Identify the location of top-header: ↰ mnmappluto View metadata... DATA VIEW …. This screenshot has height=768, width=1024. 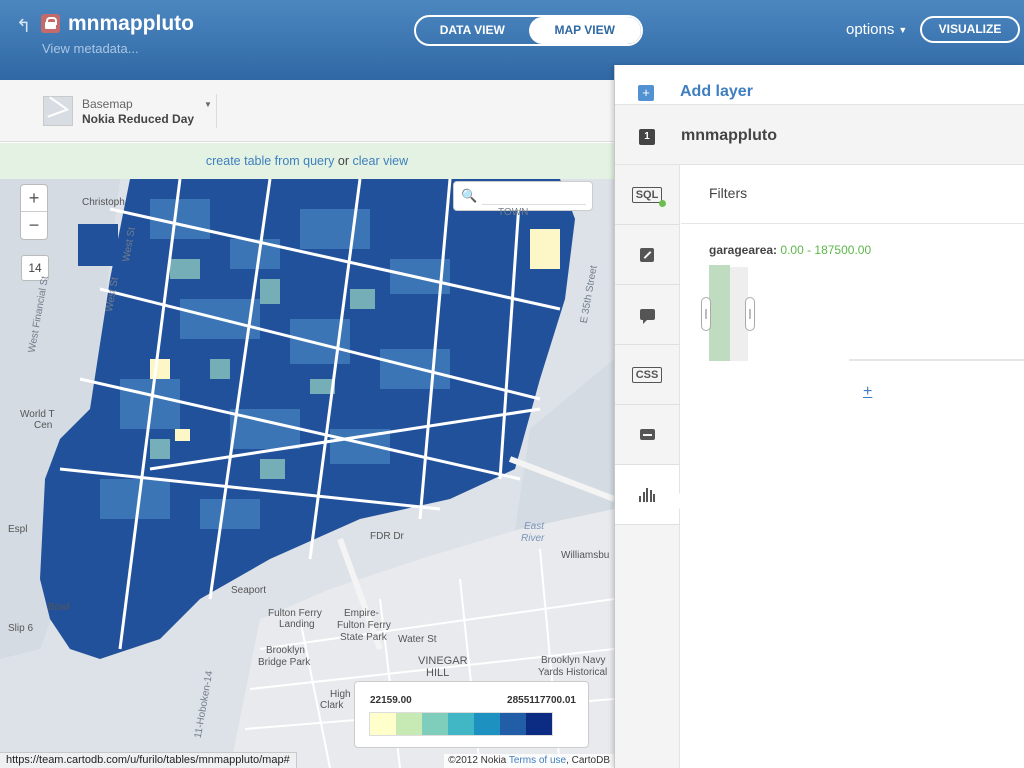
(512, 40).